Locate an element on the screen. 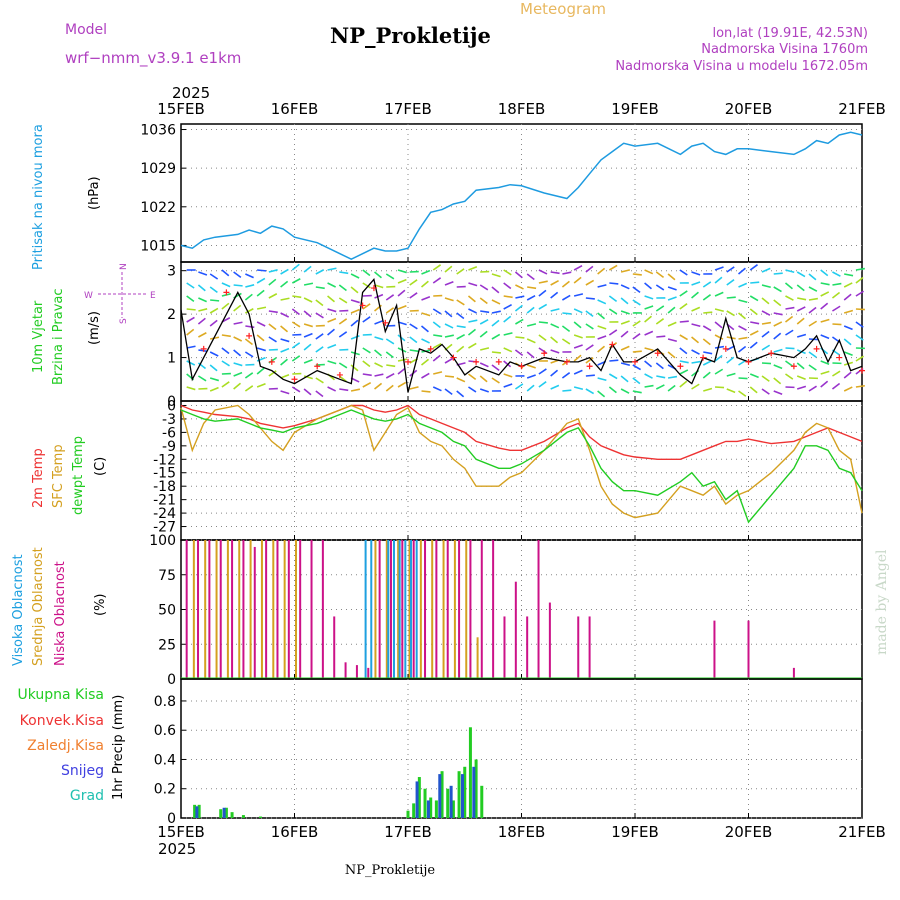 The height and width of the screenshot is (900, 900). model-label: Model is located at coordinates (86, 30).